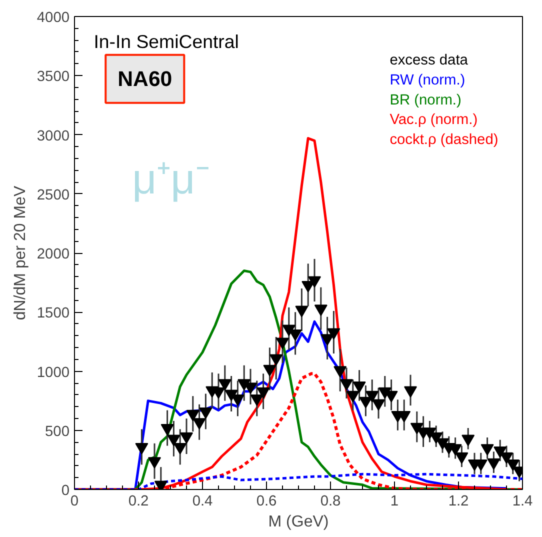 The height and width of the screenshot is (537, 542). What do you see at coordinates (330, 502) in the screenshot?
I see `x-tick-label: 0.8` at bounding box center [330, 502].